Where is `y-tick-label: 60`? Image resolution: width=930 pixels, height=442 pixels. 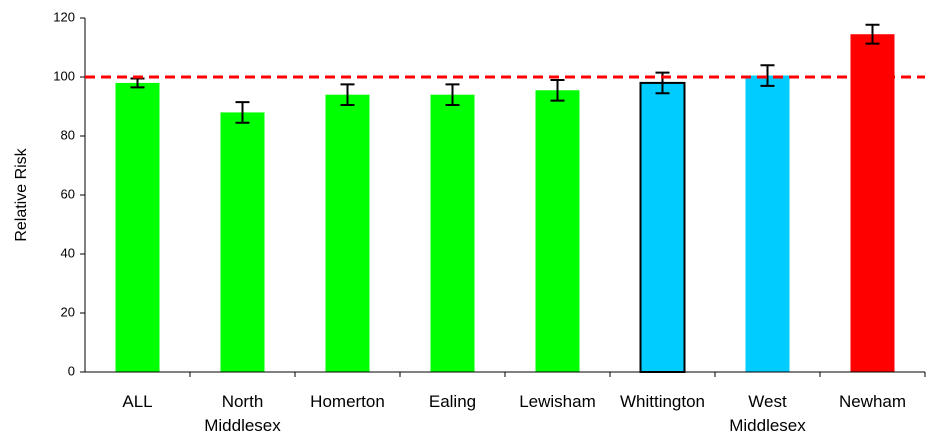
y-tick-label: 60 is located at coordinates (68, 193).